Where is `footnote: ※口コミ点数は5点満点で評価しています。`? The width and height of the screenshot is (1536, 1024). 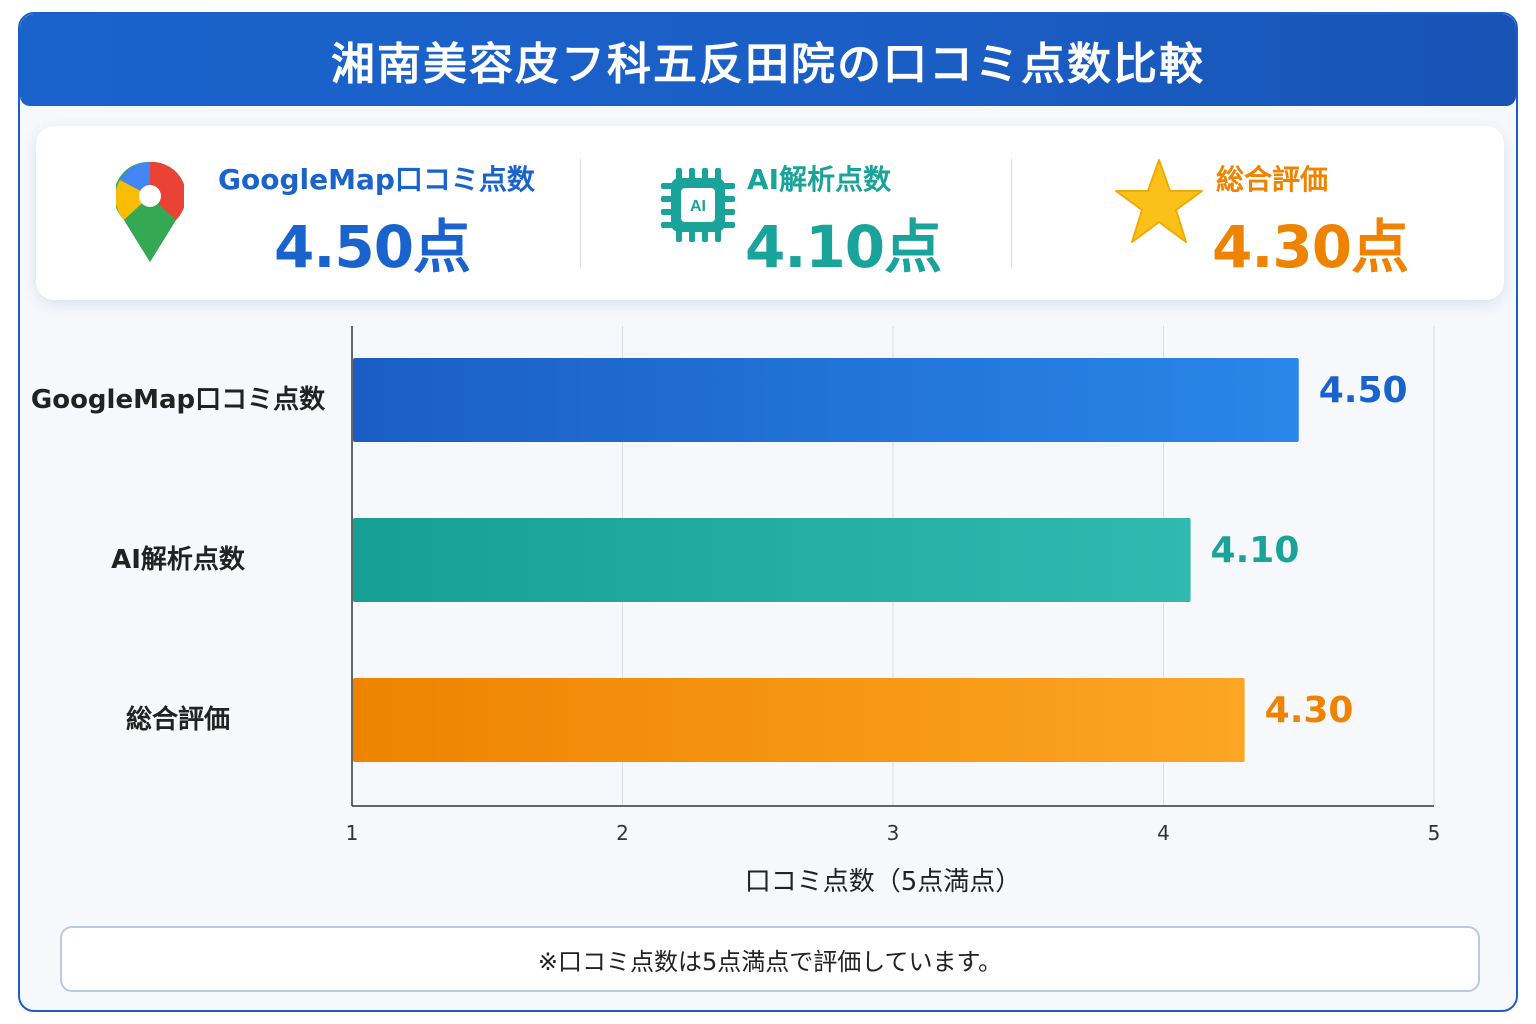 footnote: ※口コミ点数は5点満点で評価しています。 is located at coordinates (770, 959).